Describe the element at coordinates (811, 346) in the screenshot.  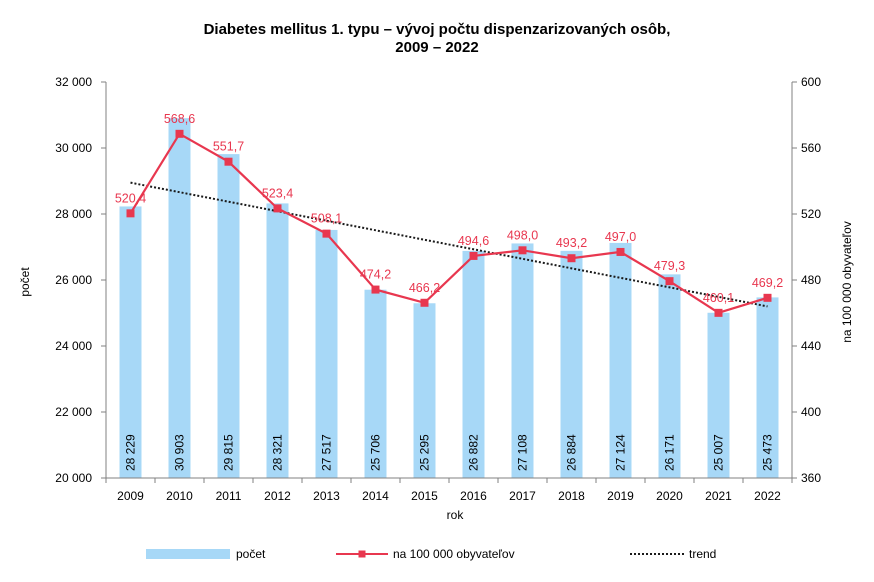
I see `y2-tick-label: 440` at that location.